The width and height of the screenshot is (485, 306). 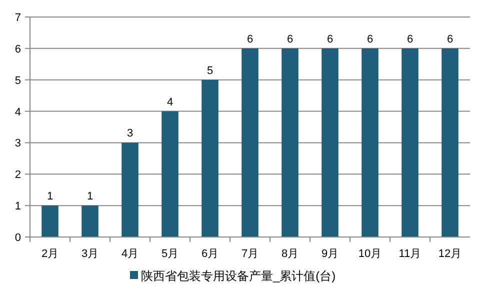 What do you see at coordinates (290, 254) in the screenshot?
I see `x-tick-label: 8月` at bounding box center [290, 254].